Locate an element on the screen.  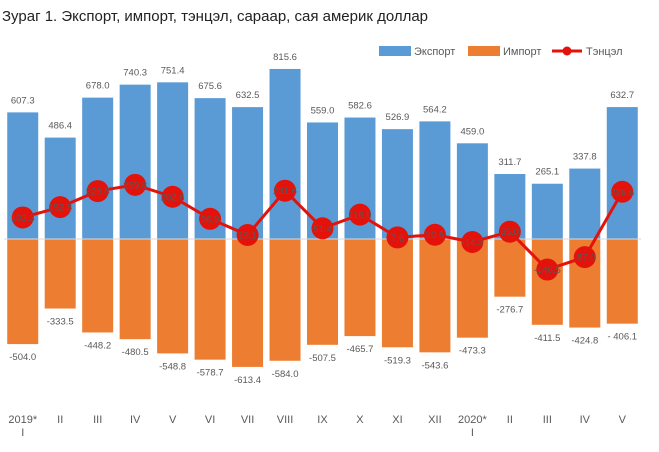
import-data-label: -424.8 is located at coordinates (584, 341).